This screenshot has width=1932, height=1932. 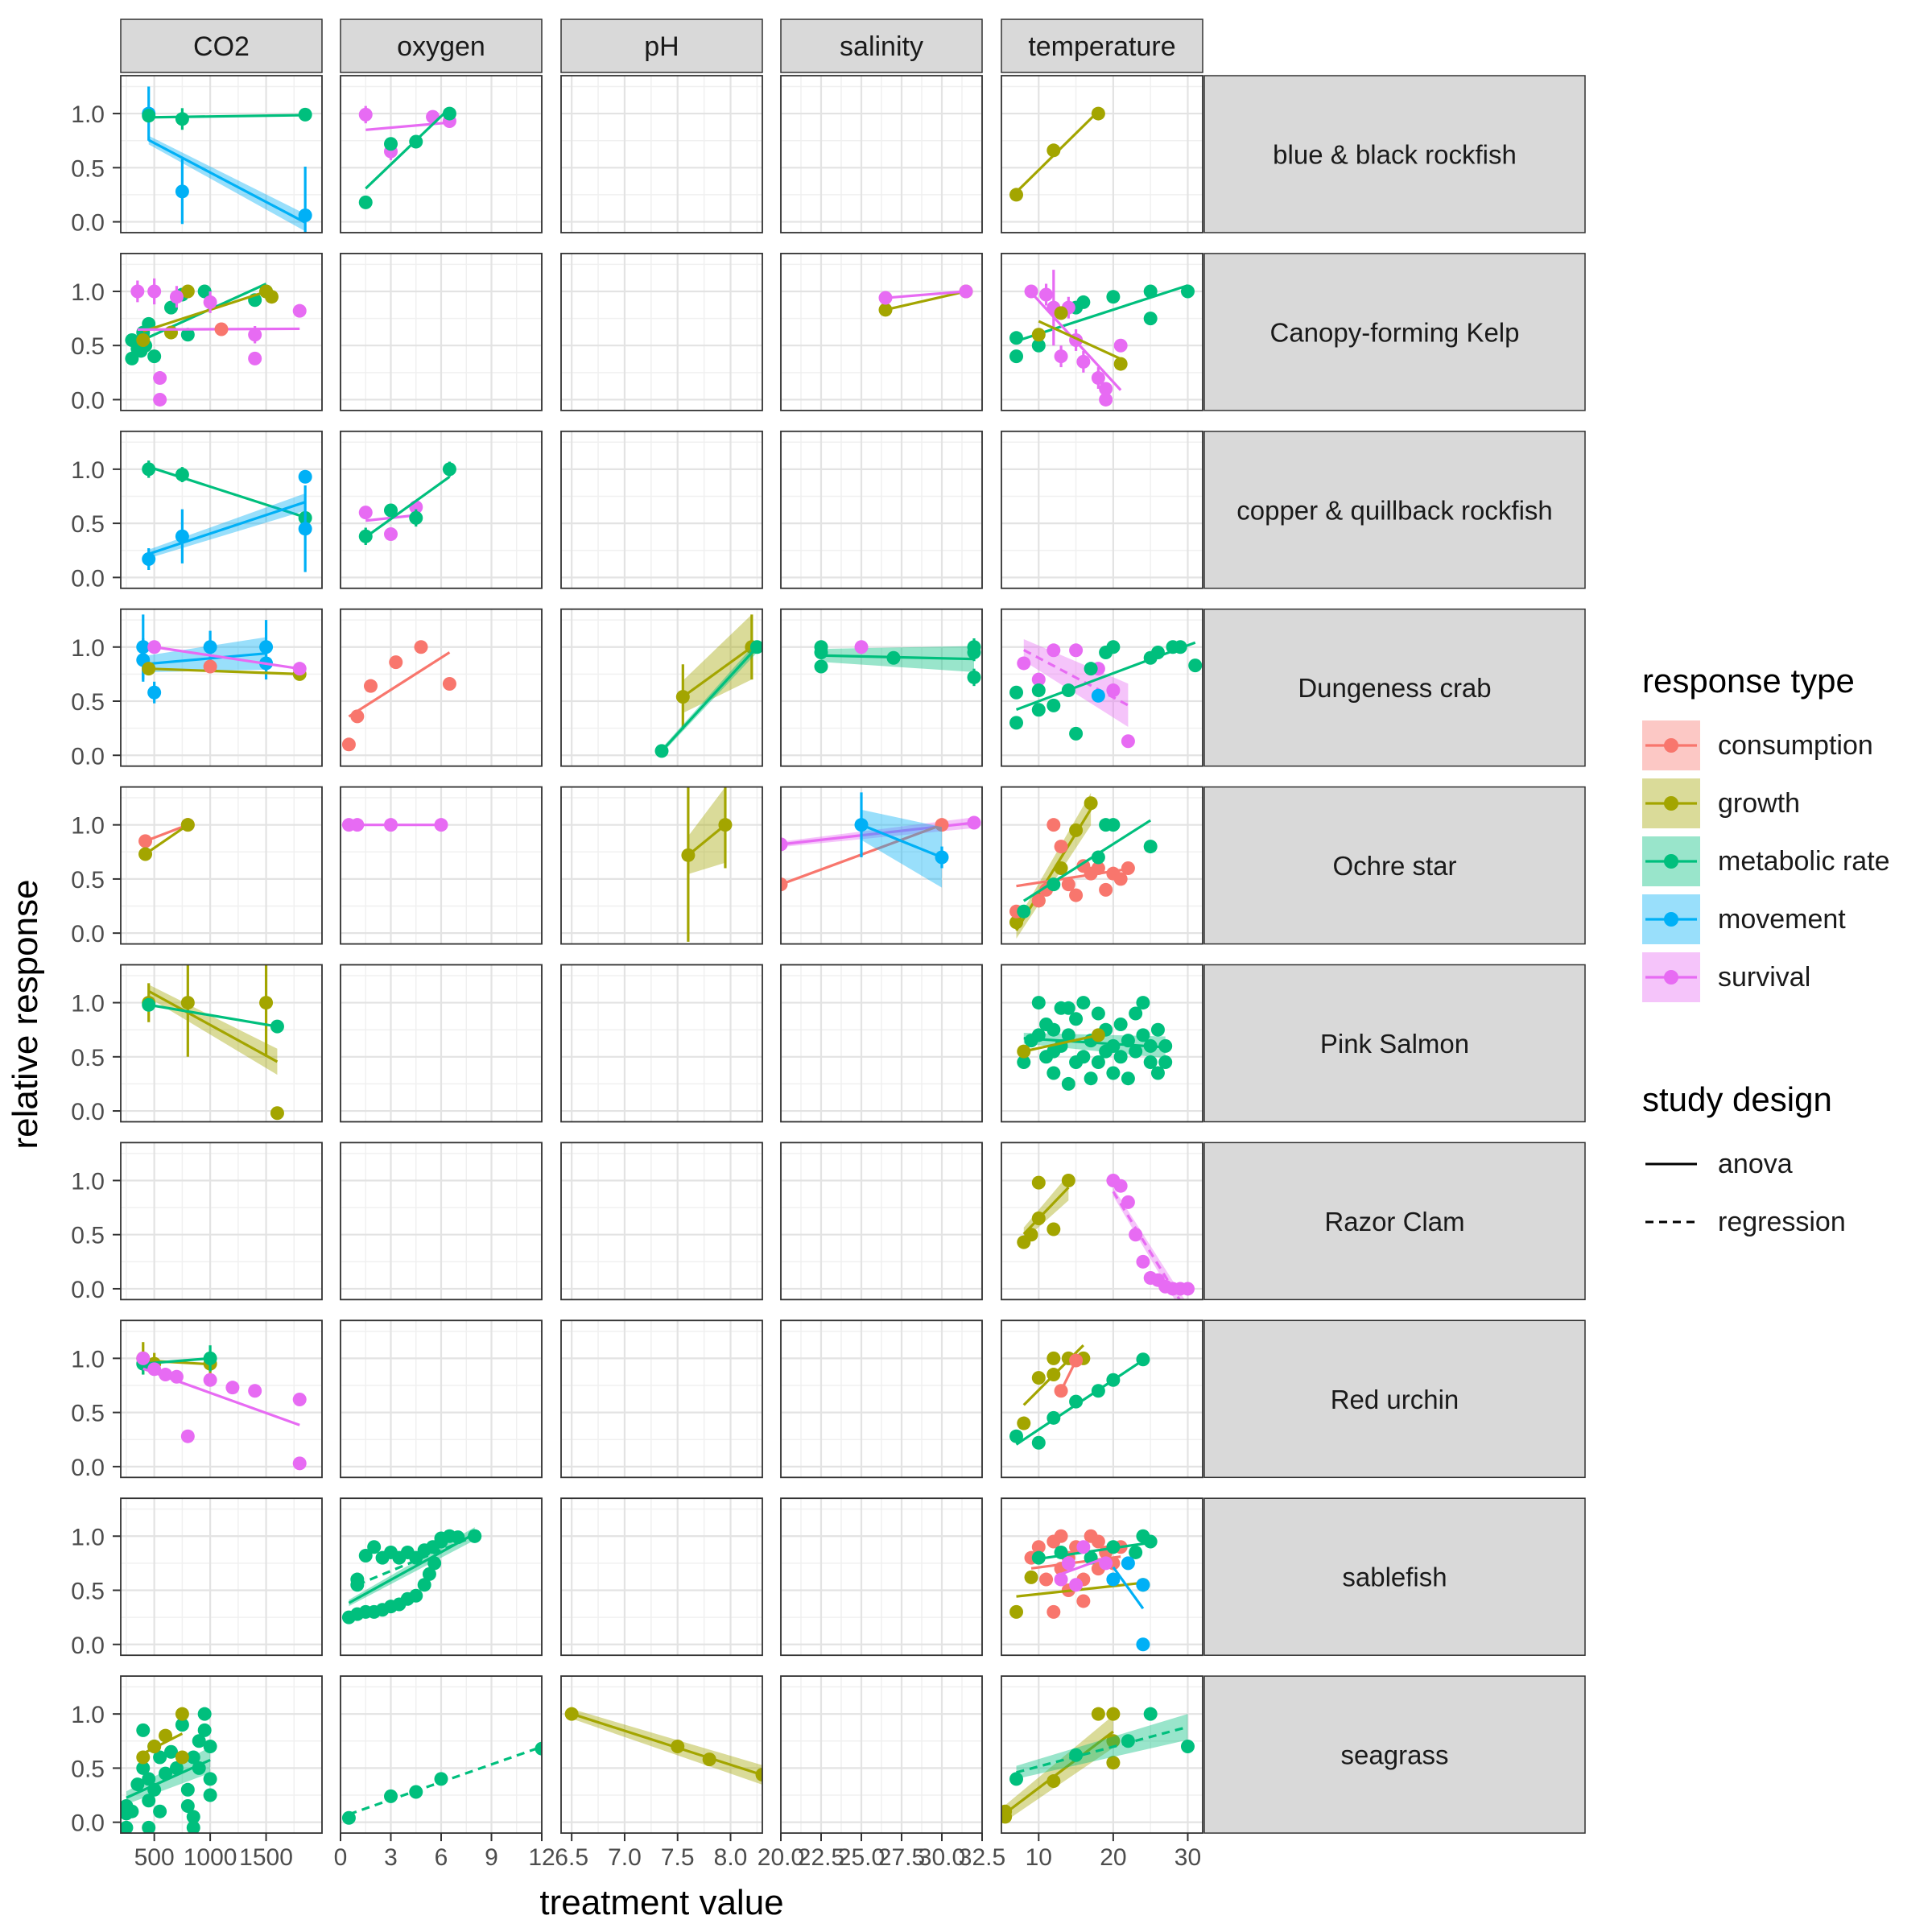 I want to click on col-strip, so click(x=1102, y=46).